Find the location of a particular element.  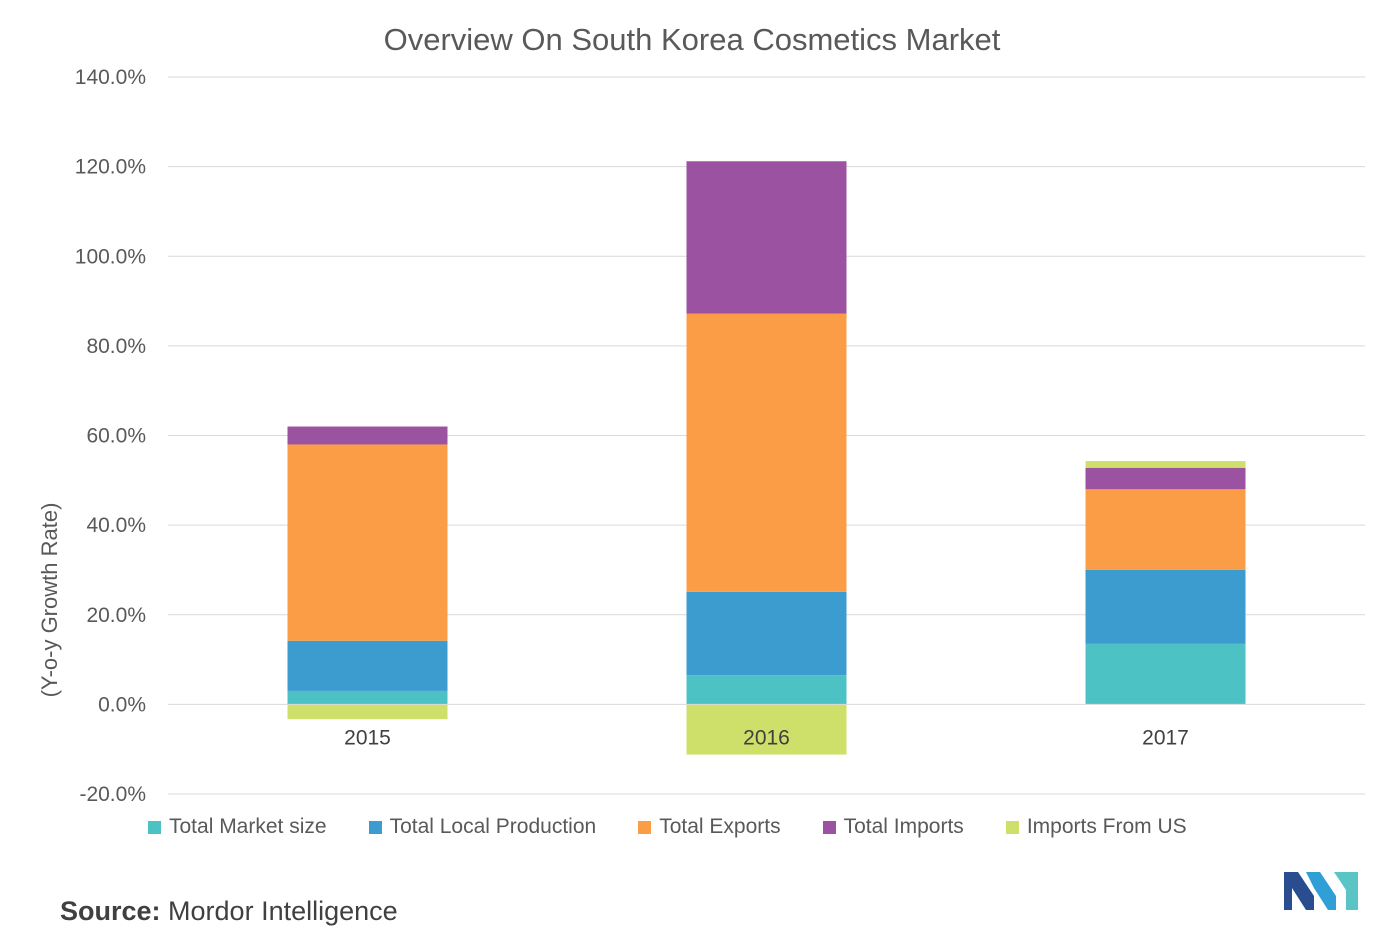

y-tick-label: 40.0% is located at coordinates (116, 525).